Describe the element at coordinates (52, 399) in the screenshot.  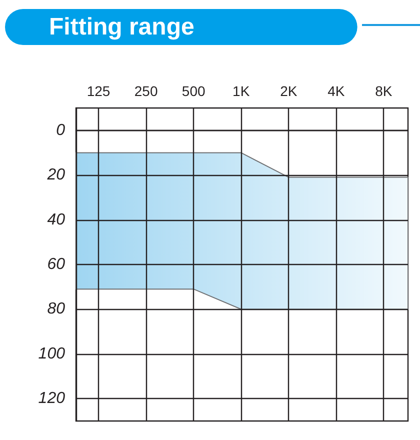
I see `y-tick-label: 120` at that location.